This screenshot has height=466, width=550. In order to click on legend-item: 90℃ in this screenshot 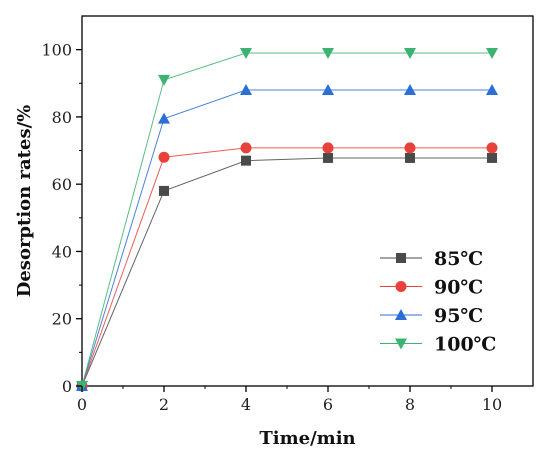, I will do `click(431, 288)`.